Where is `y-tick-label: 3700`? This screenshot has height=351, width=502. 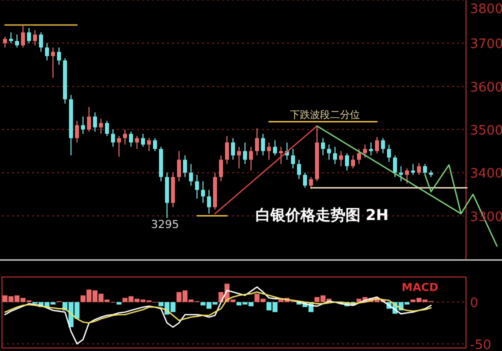 y-tick-label: 3700 is located at coordinates (486, 44).